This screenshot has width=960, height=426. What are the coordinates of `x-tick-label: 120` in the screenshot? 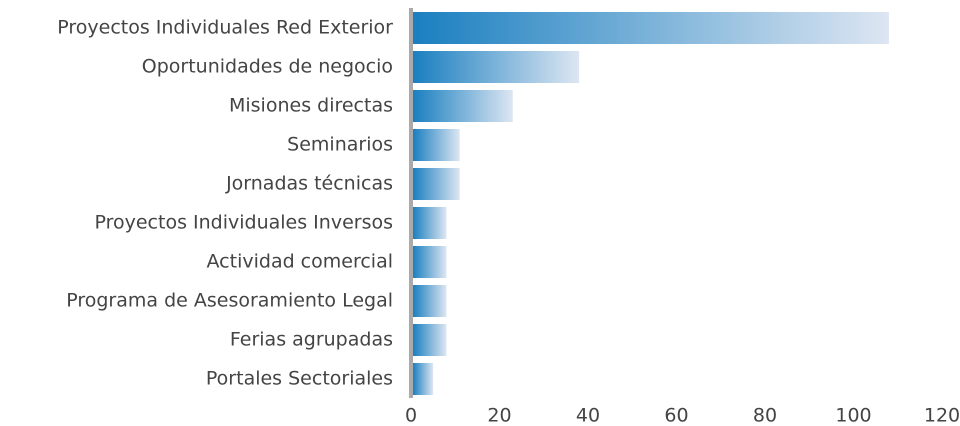 It's located at (942, 415).